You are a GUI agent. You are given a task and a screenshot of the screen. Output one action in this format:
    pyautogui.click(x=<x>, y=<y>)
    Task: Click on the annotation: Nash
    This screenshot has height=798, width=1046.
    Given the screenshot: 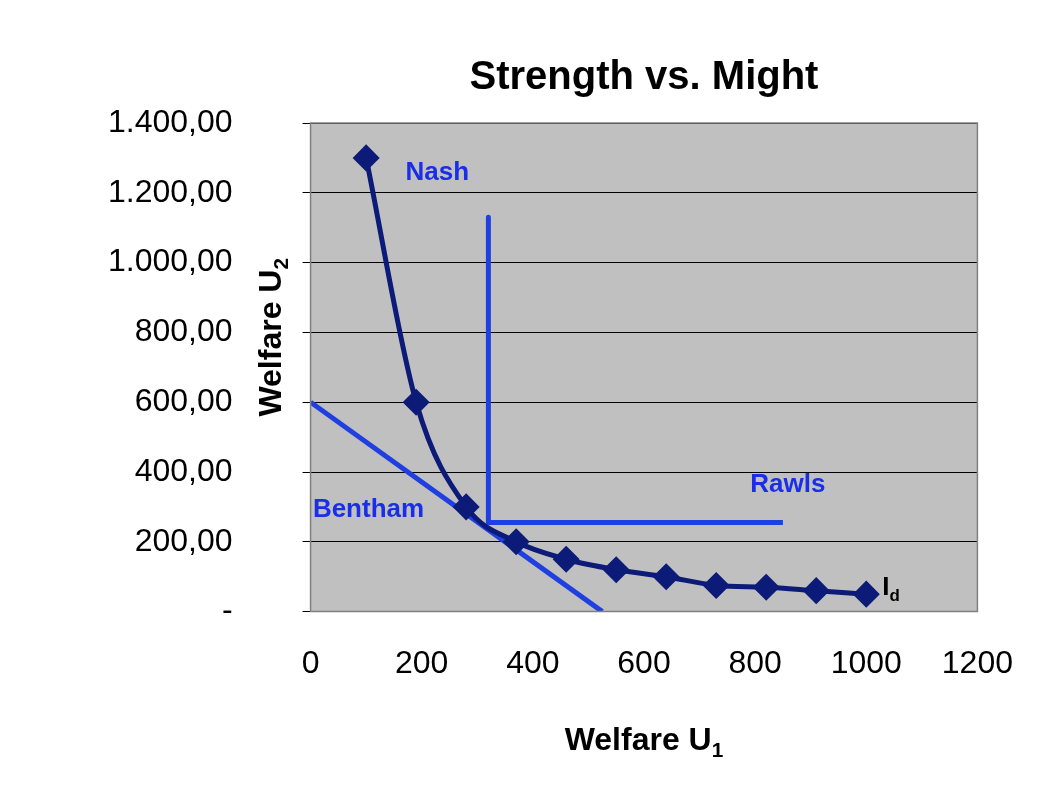 What is the action you would take?
    pyautogui.click(x=437, y=171)
    